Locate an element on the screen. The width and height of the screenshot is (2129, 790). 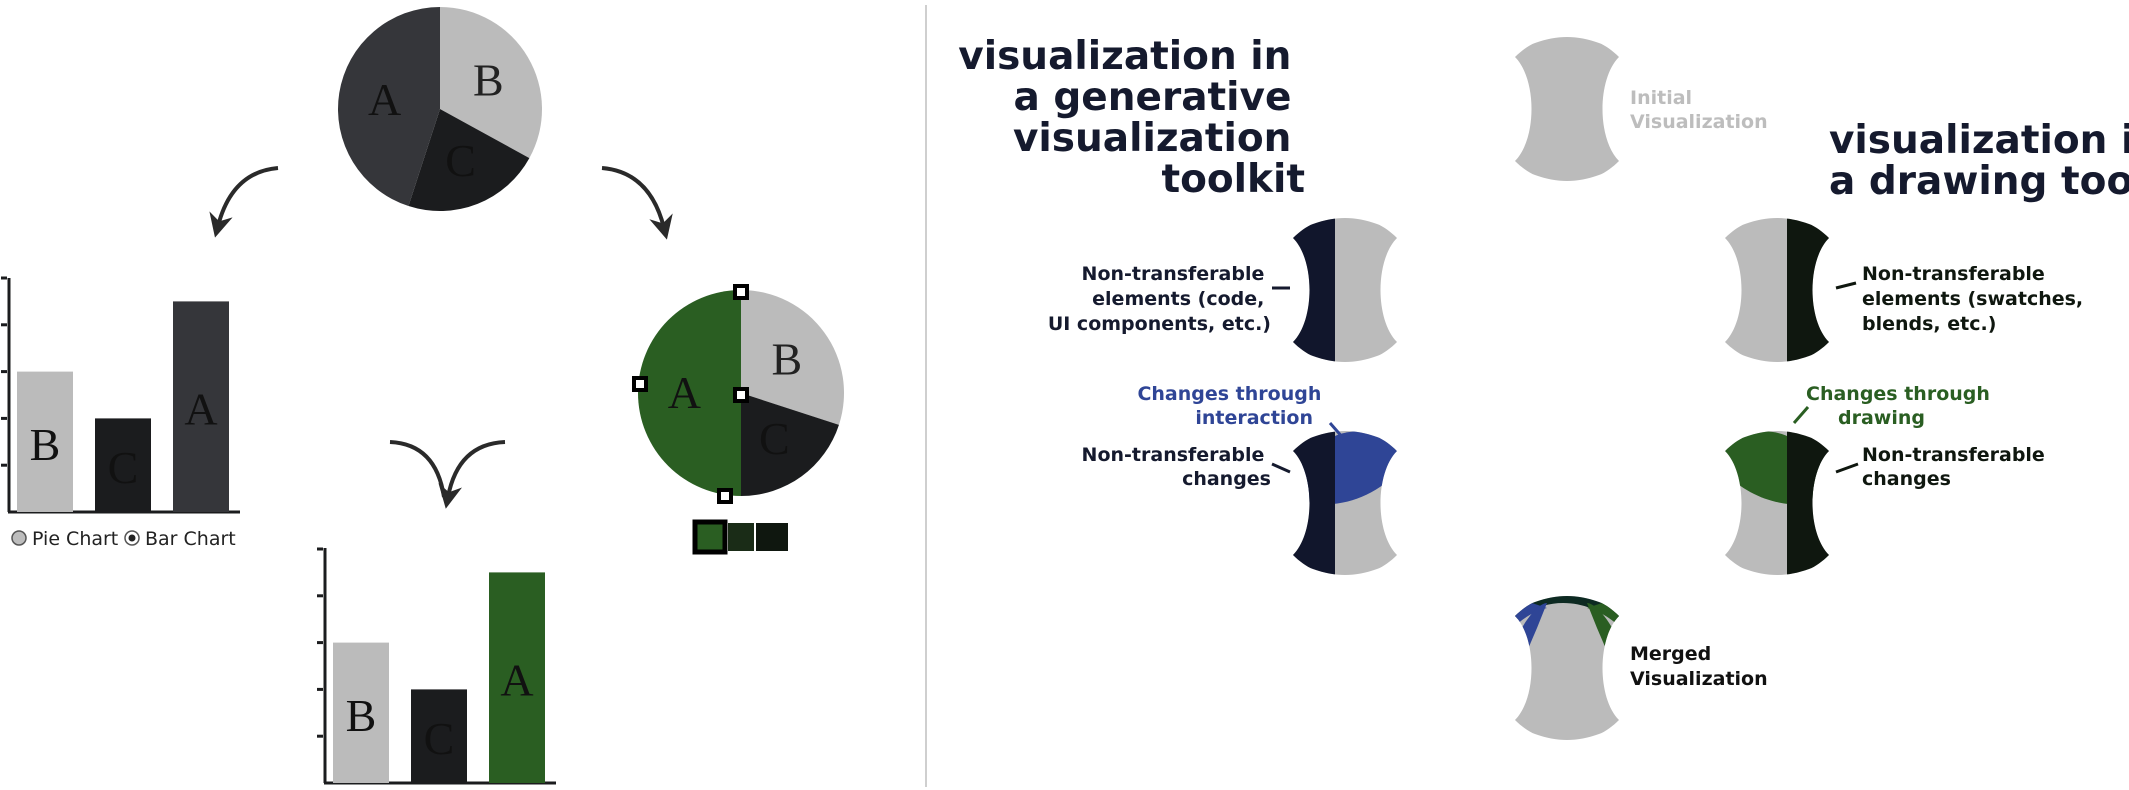
interaction-bar-chart: B CA is located at coordinates (120, 395).